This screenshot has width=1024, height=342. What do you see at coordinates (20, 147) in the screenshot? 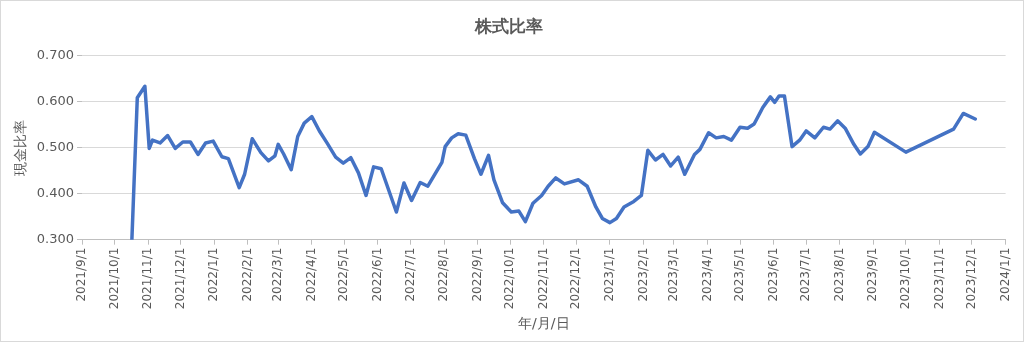
I see `y-axis-title: 現金比率` at bounding box center [20, 147].